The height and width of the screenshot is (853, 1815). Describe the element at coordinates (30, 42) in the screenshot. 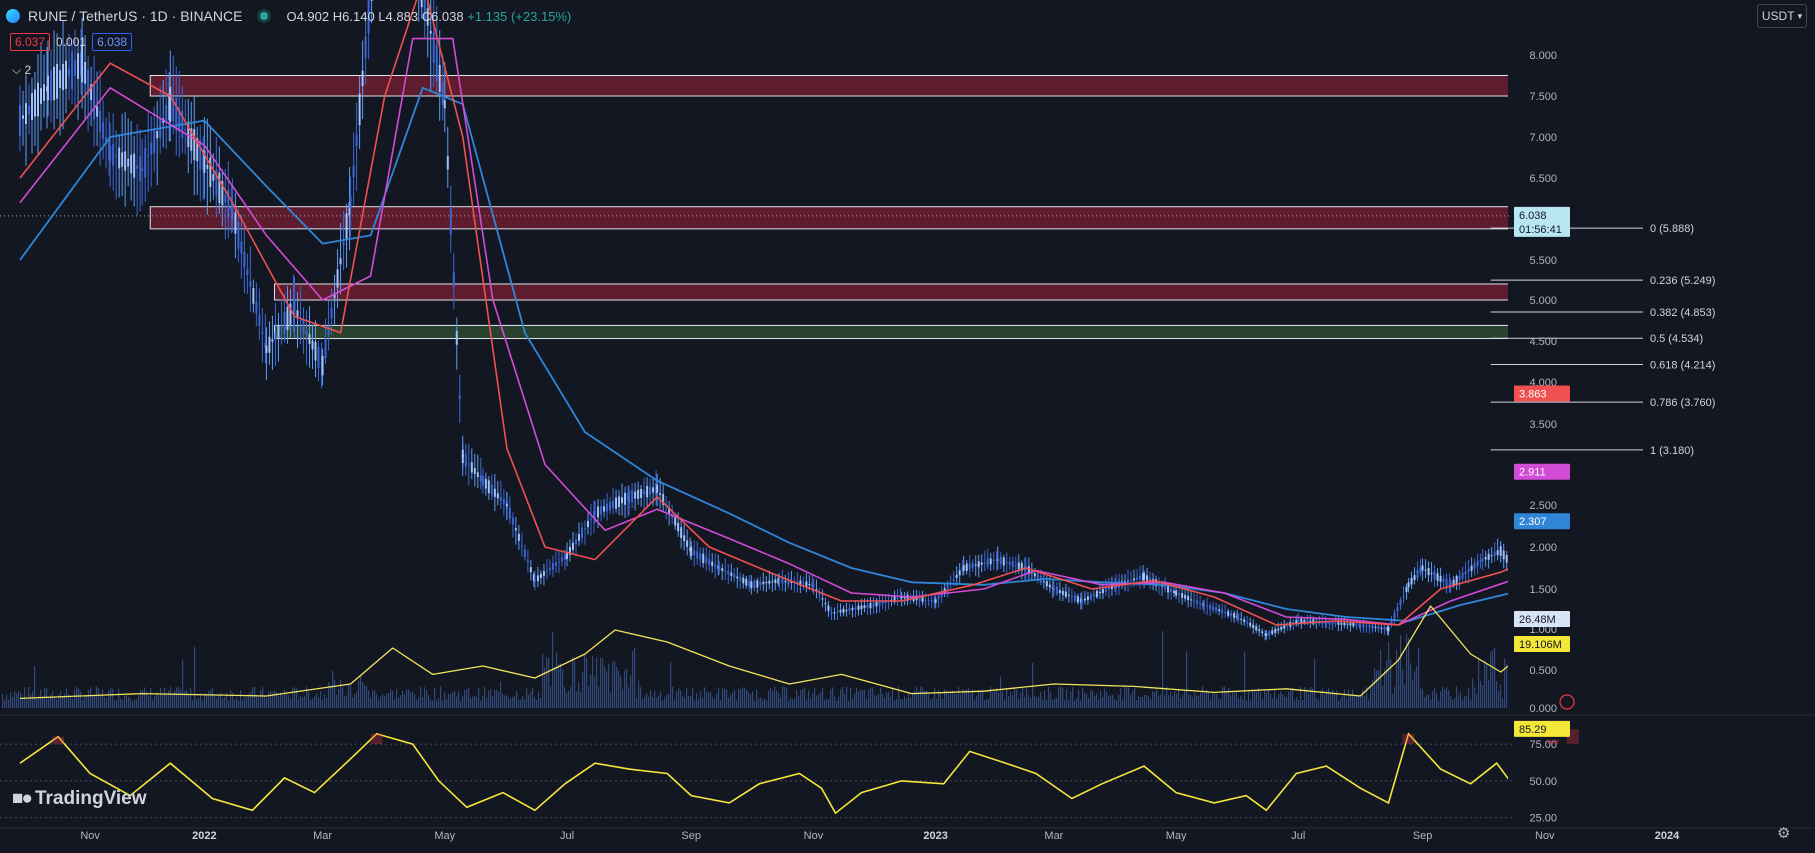

I see `sell-button: 6.037` at that location.